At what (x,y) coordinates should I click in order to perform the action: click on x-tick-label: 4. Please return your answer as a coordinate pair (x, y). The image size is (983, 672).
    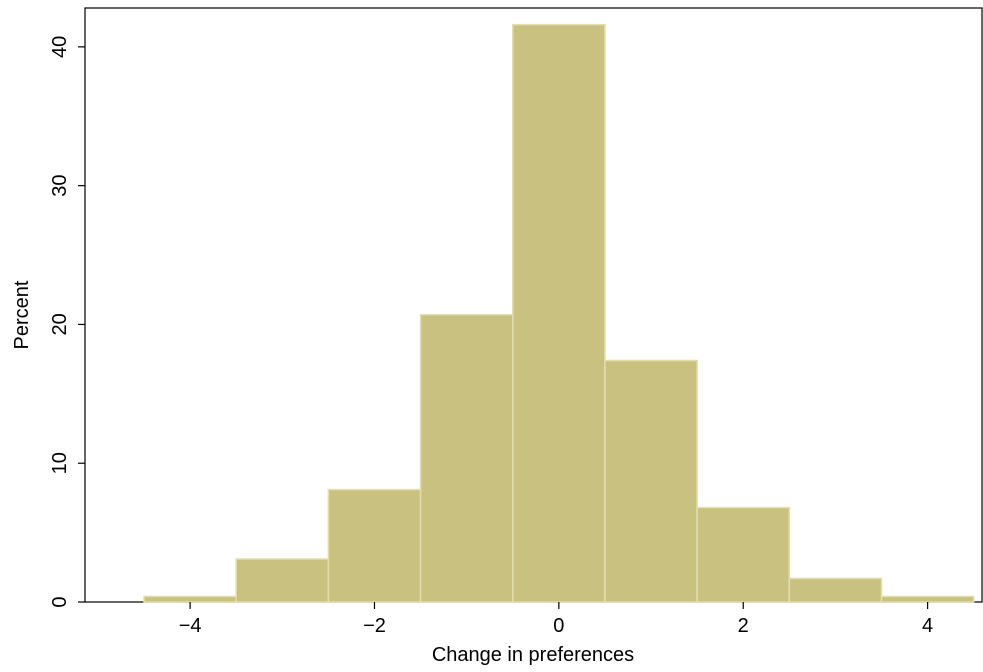
    Looking at the image, I should click on (927, 626).